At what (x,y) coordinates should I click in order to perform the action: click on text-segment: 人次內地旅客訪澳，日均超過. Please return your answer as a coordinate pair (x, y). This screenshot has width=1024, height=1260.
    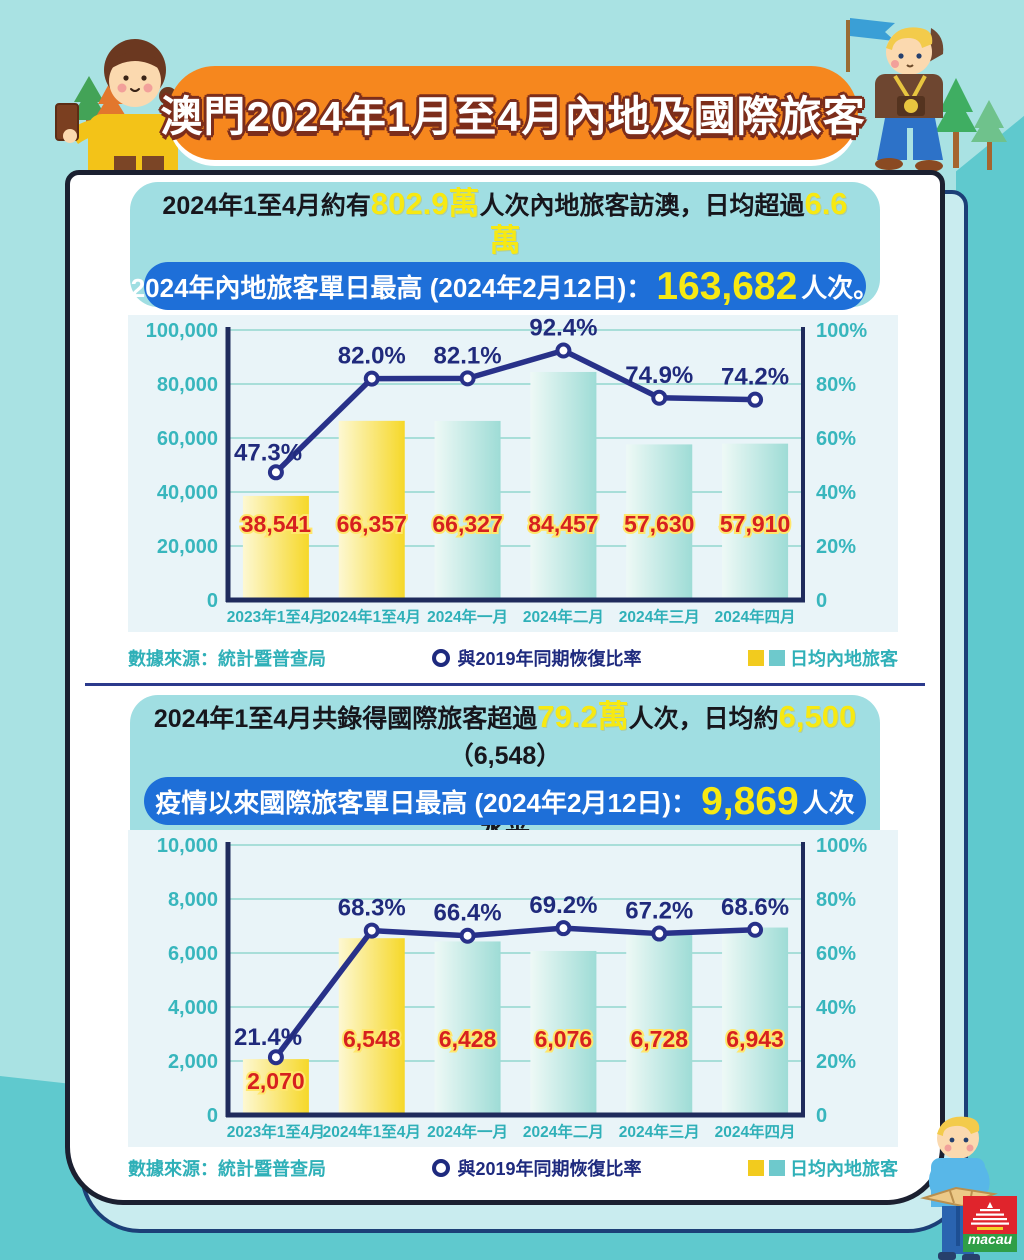
    Looking at the image, I should click on (642, 206).